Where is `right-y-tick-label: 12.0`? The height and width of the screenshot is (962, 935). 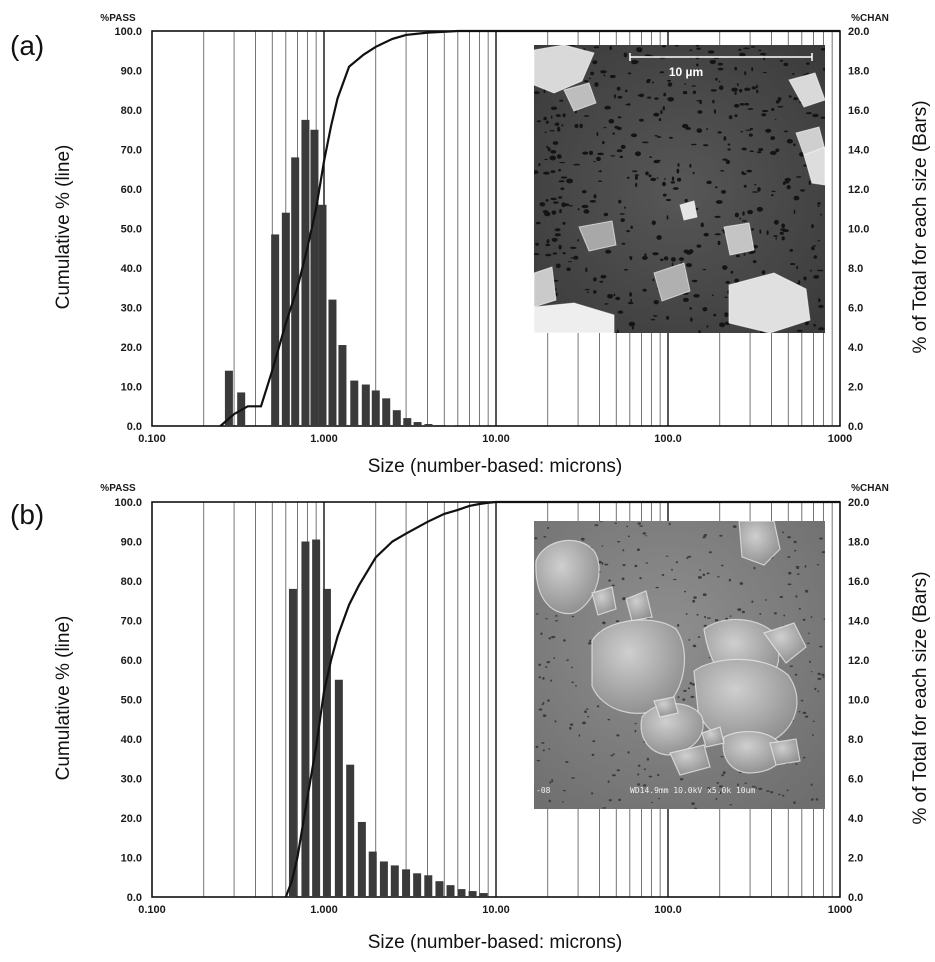
right-y-tick-label: 12.0 is located at coordinates (858, 661).